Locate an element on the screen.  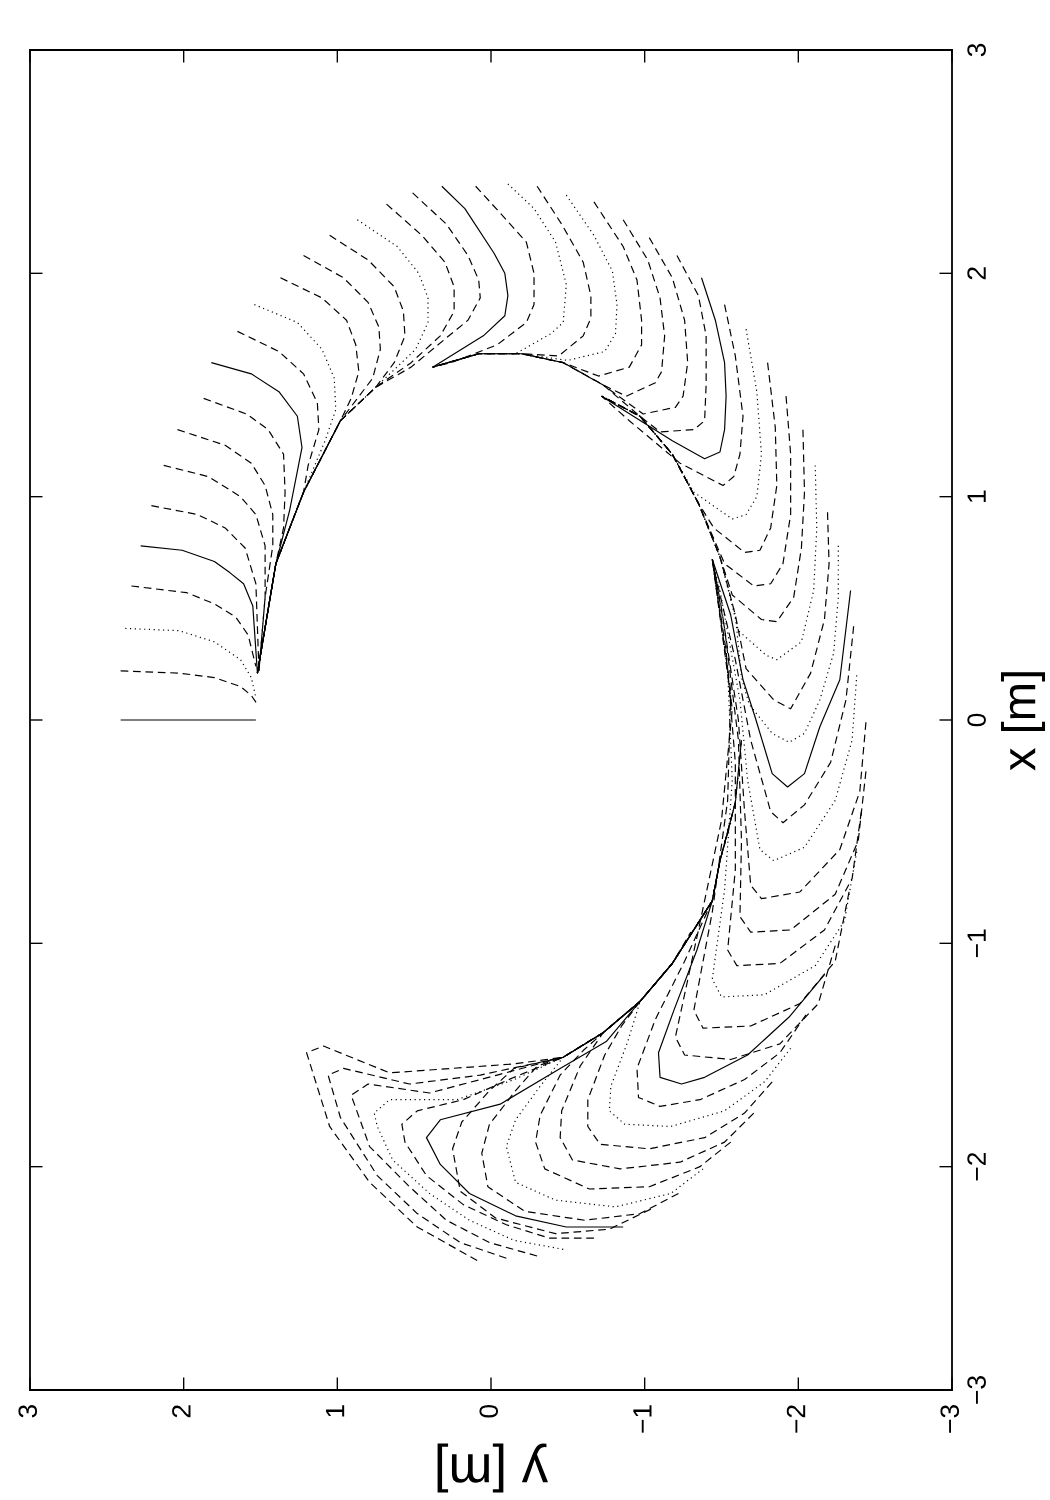
x-tick-label: −3 is located at coordinates (950, 1419).